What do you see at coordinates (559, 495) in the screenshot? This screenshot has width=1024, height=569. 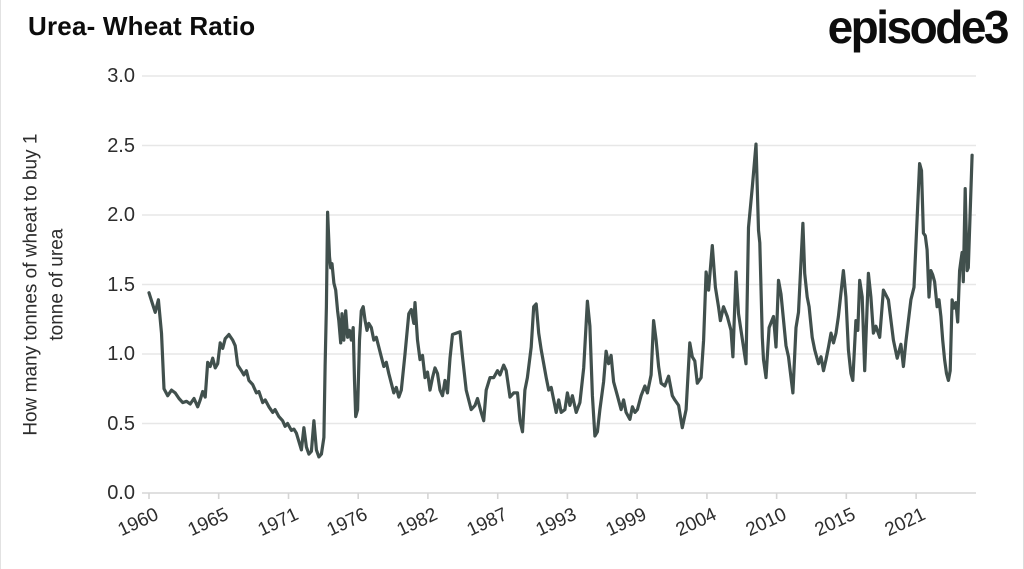 I see `x-axis-line` at bounding box center [559, 495].